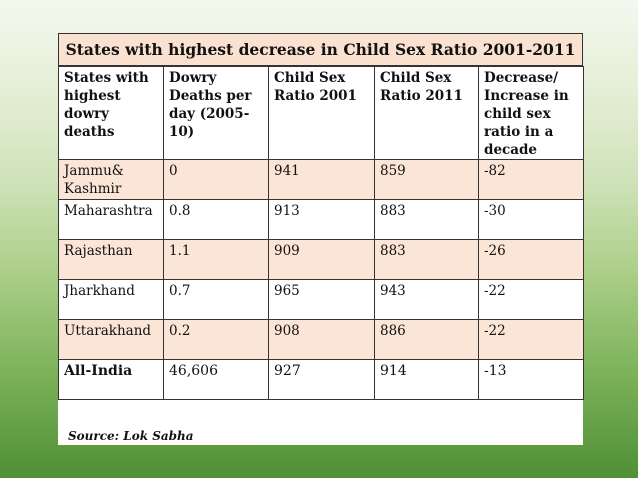  Describe the element at coordinates (426, 299) in the screenshot. I see `cell-csr2011: 943` at that location.